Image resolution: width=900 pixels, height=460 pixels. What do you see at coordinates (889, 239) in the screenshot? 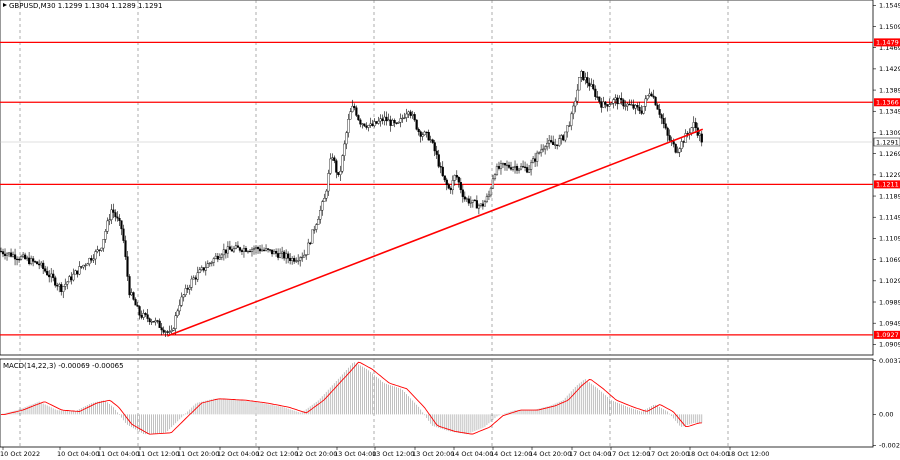
I see `price-tick-label: 1.1109` at bounding box center [889, 239].